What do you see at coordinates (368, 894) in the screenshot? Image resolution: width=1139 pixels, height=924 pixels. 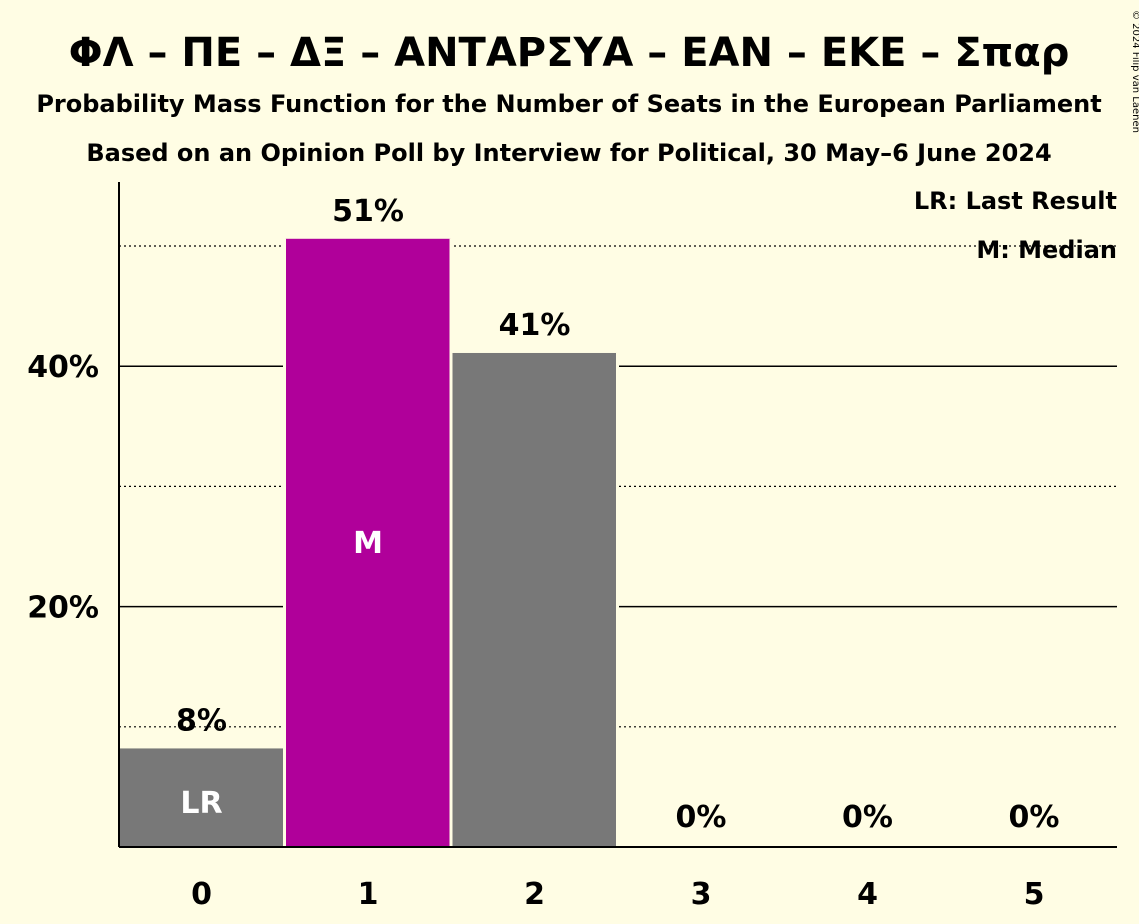 I see `x-tick-label: 1` at bounding box center [368, 894].